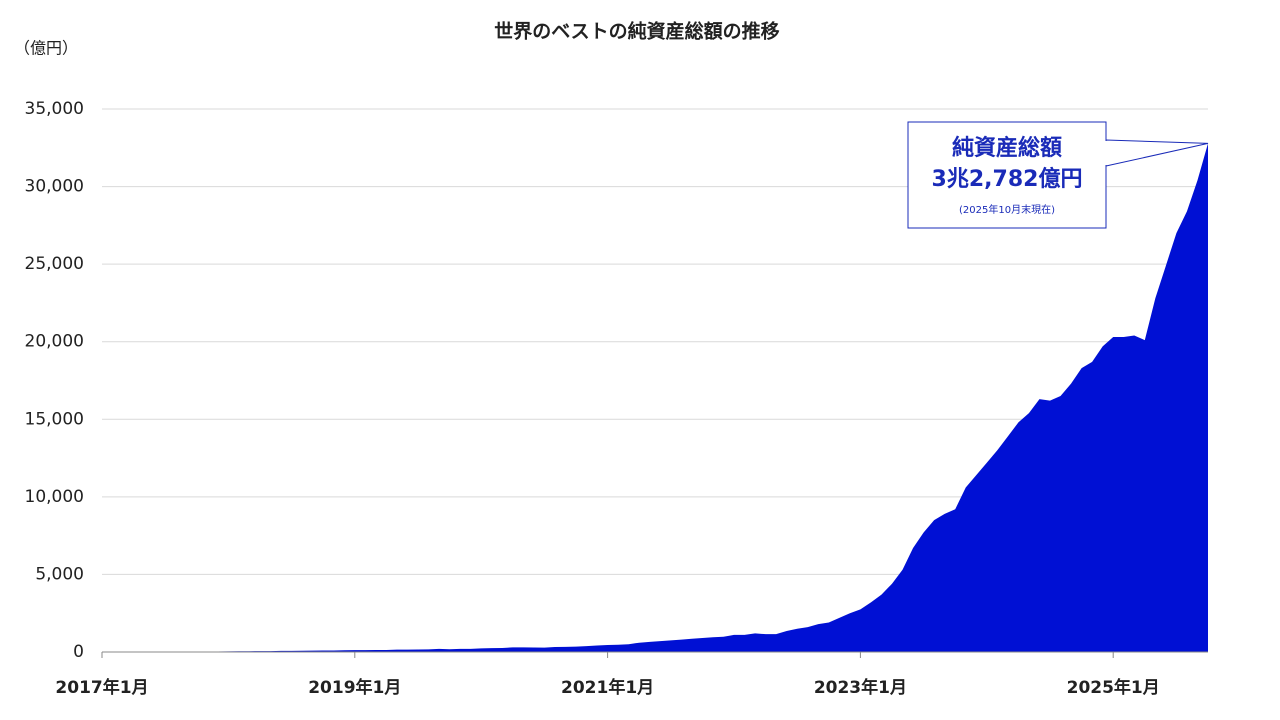 The height and width of the screenshot is (720, 1280). Describe the element at coordinates (354, 687) in the screenshot. I see `x-tick-label: 2019年1月` at that location.